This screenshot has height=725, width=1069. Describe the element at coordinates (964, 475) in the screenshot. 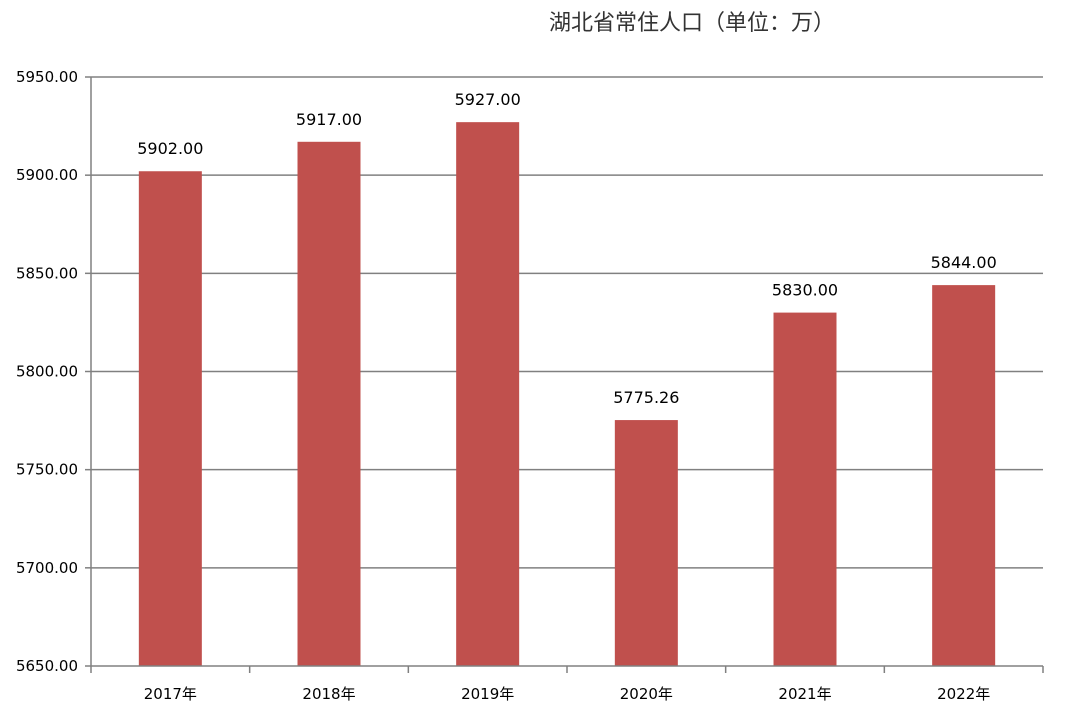

I see `bar-2022年` at that location.